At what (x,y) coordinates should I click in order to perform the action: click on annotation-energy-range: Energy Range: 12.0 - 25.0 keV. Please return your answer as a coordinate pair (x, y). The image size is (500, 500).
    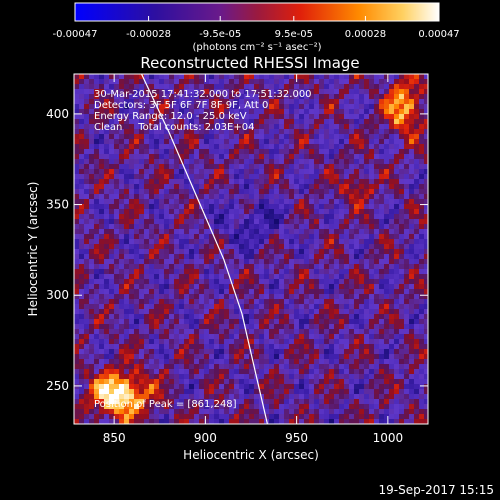
    Looking at the image, I should click on (170, 116).